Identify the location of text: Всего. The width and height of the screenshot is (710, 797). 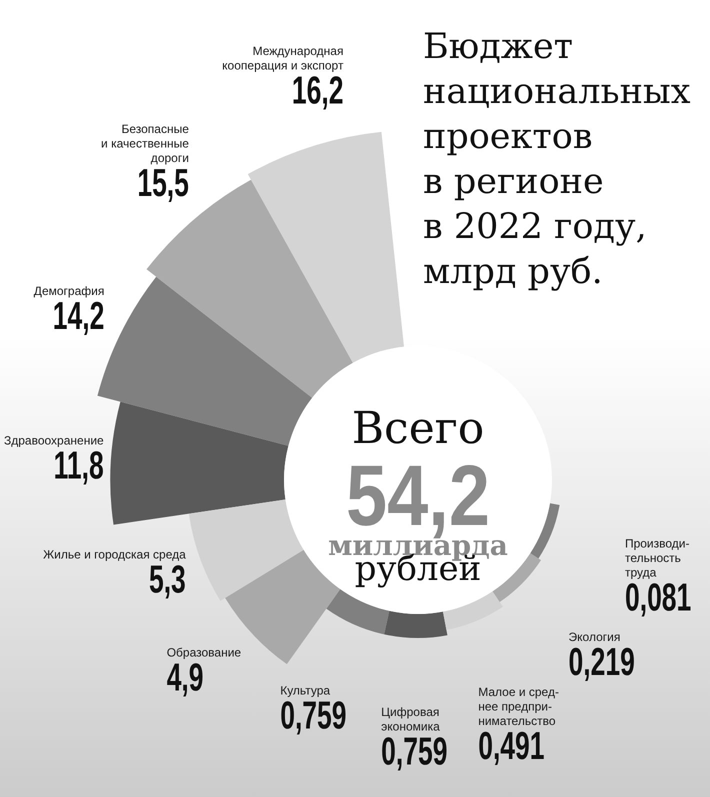
(418, 428).